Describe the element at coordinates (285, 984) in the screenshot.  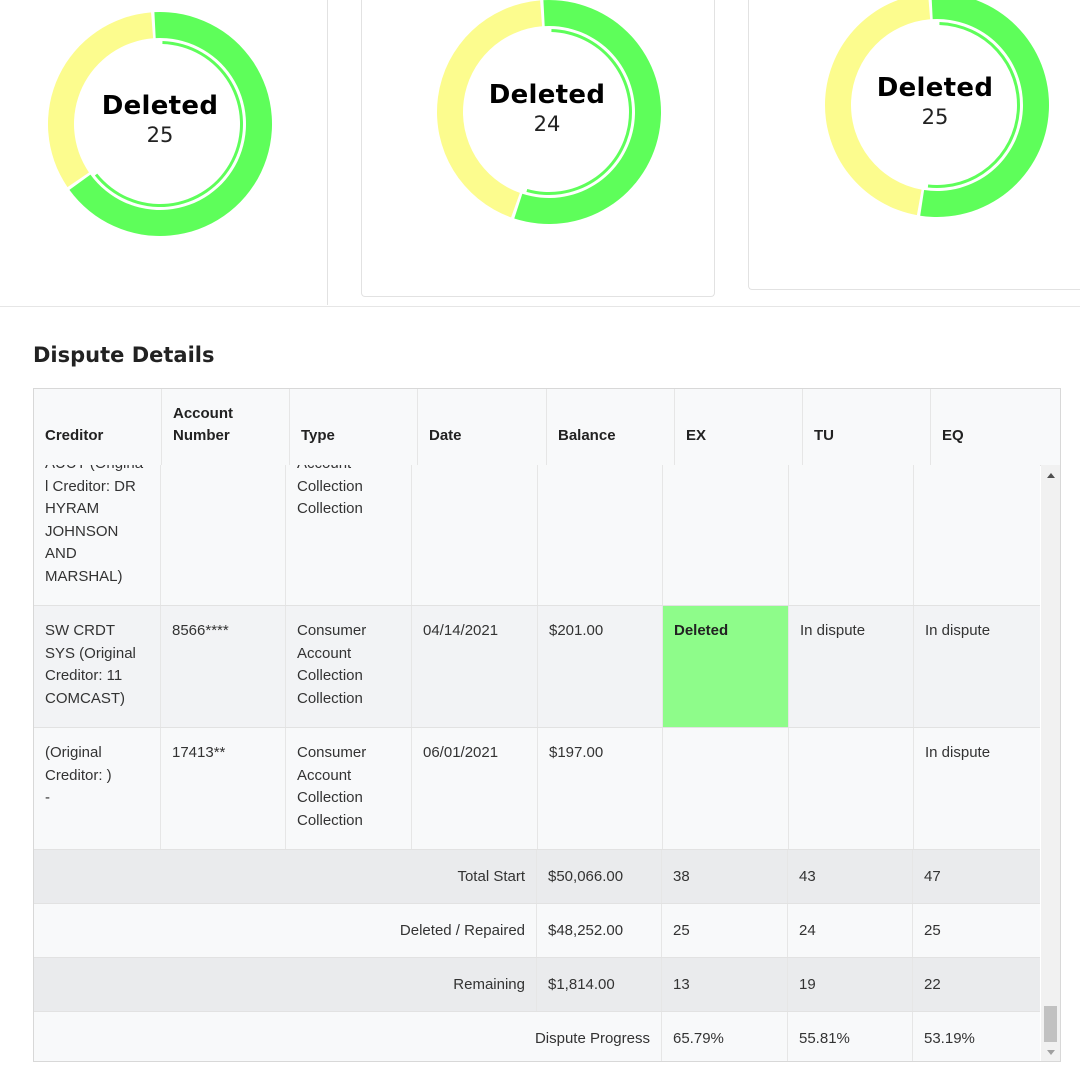
I see `summary-label: Remaining` at that location.